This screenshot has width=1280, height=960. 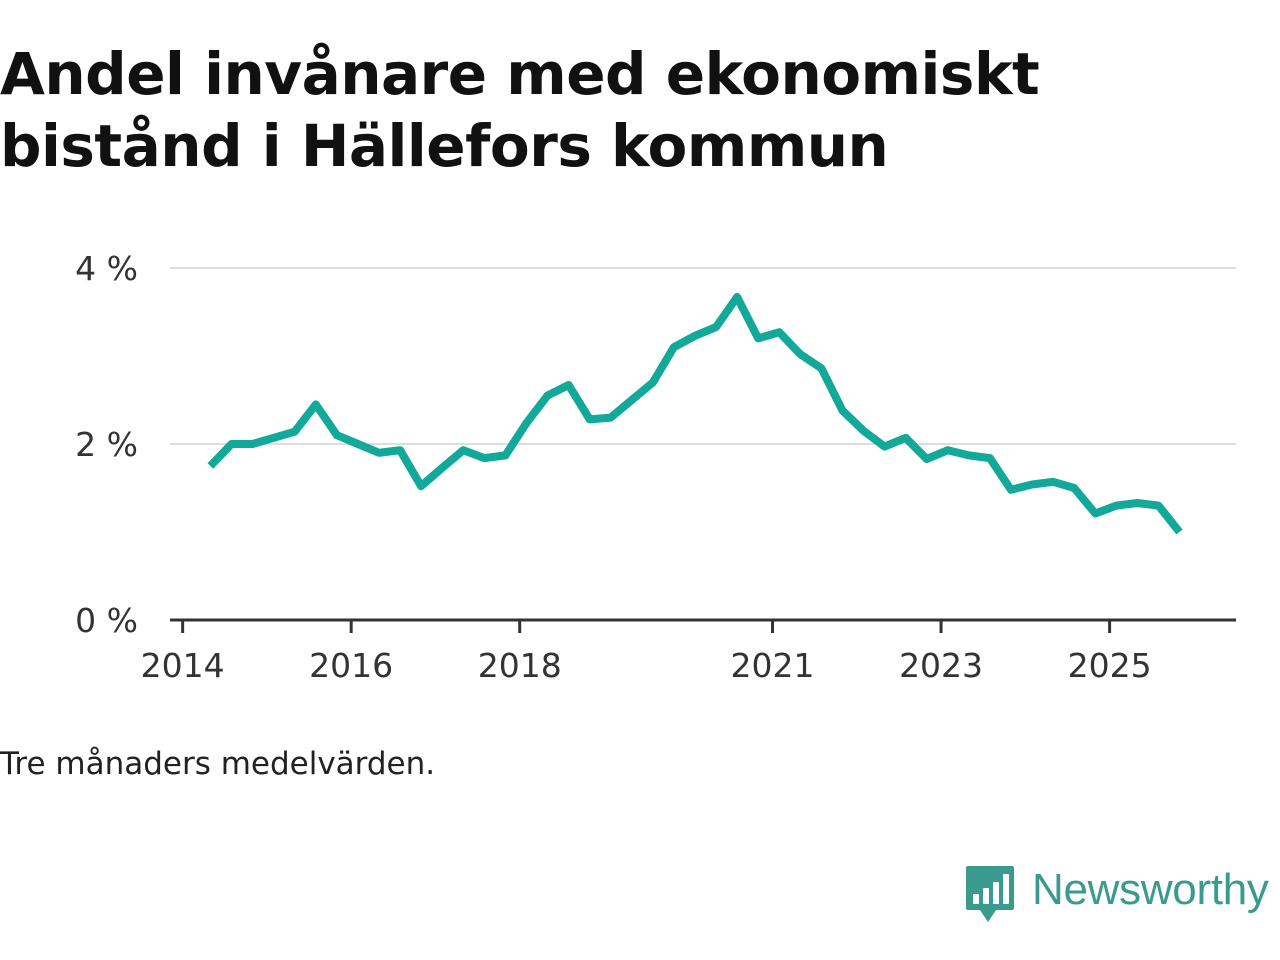 I want to click on newsworthy-logo: Newsworthy, so click(x=1116, y=896).